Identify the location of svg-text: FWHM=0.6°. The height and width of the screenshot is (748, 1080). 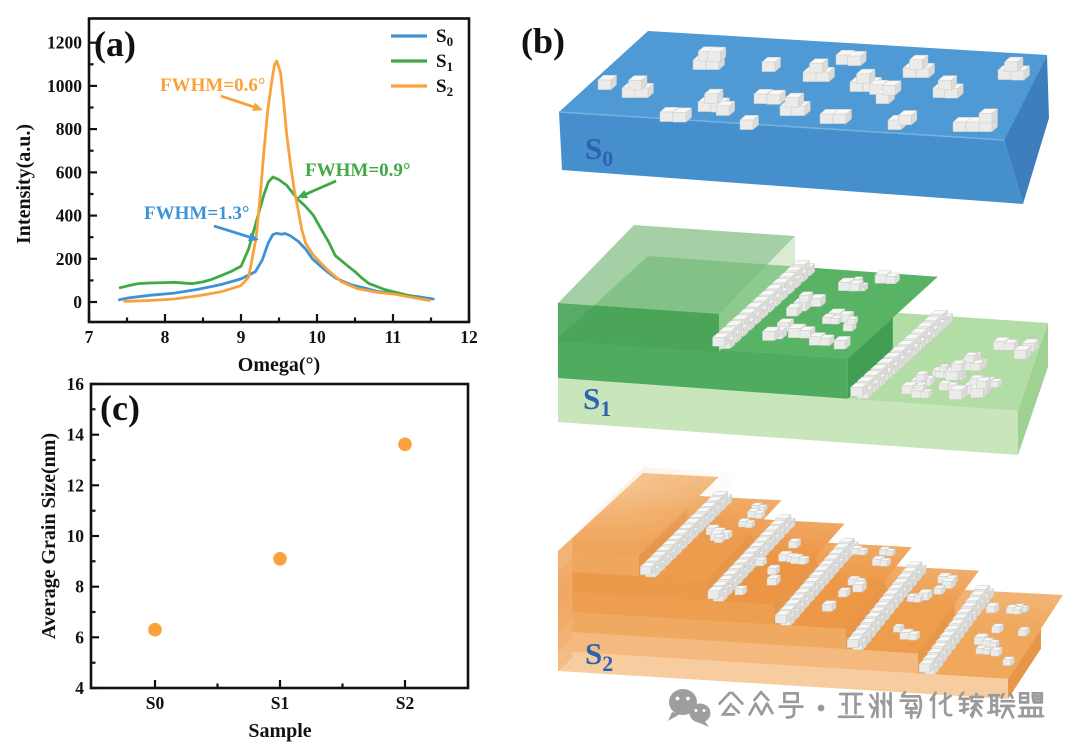
(213, 85).